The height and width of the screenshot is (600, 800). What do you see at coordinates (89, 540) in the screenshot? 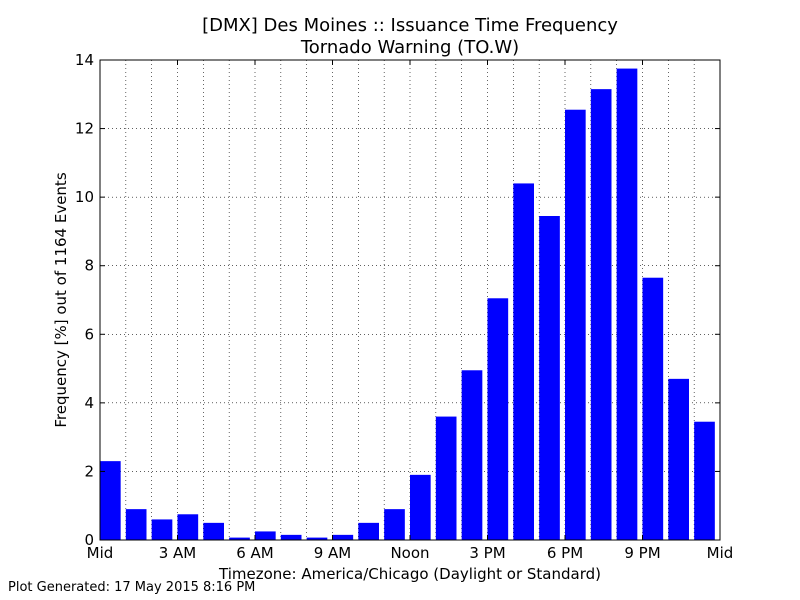
I see `y-tick-label: 0` at bounding box center [89, 540].